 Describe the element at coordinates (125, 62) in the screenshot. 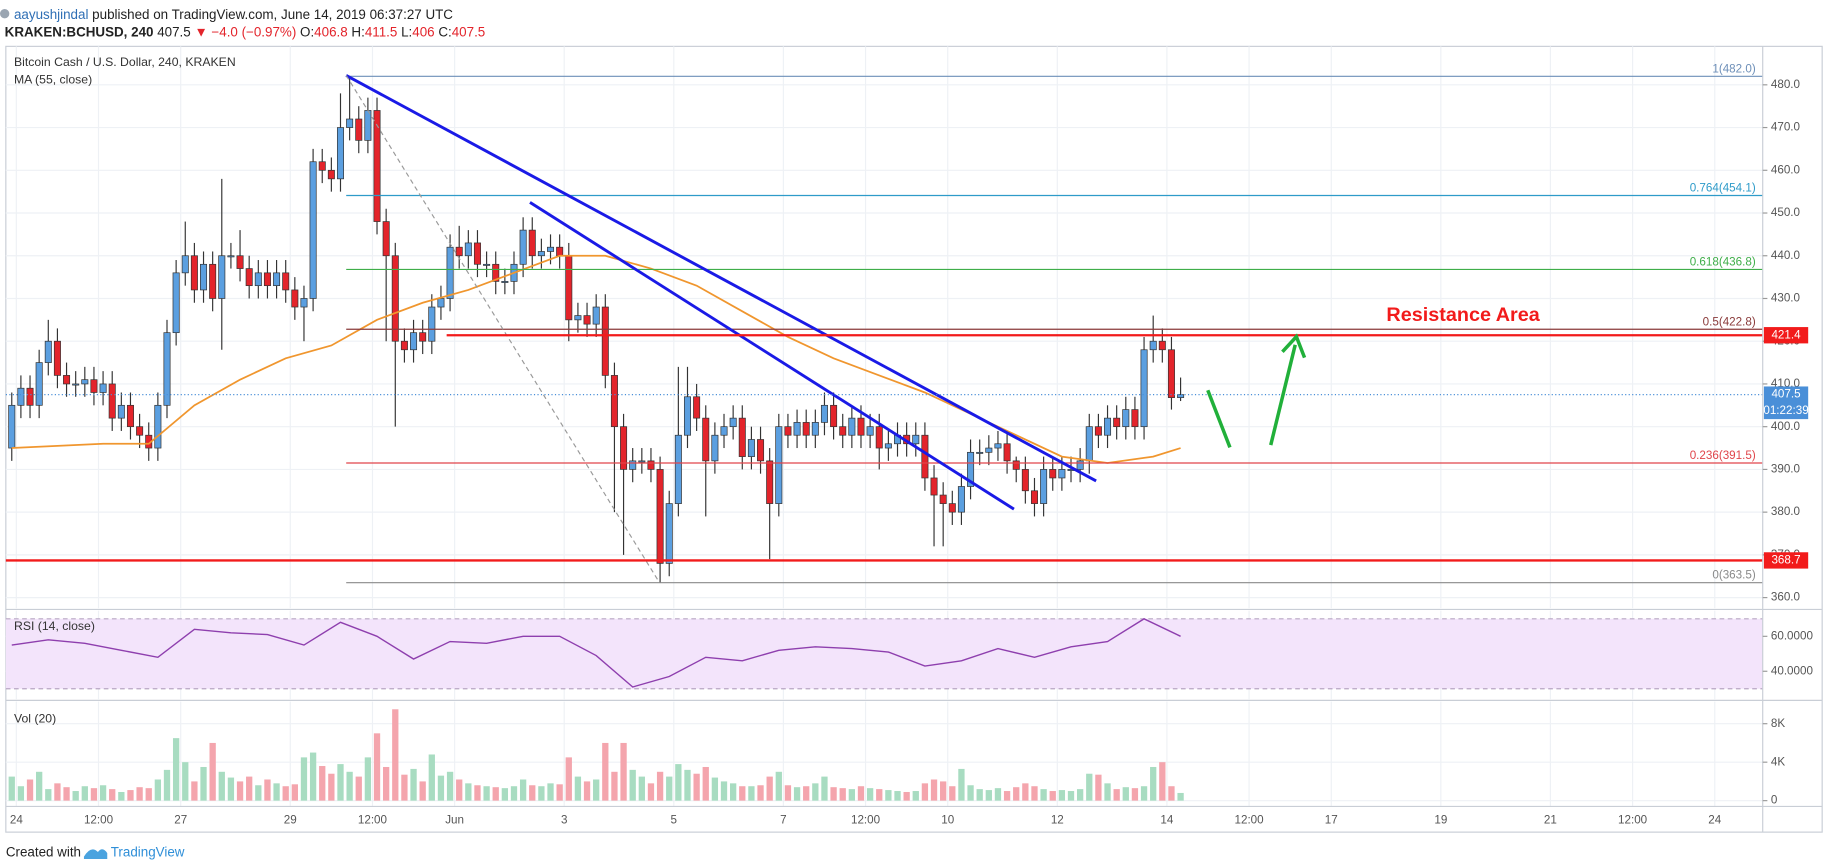

I see `chart-title: Bitcoin Cash / U.S. Dollar, 240, KRAKEN` at that location.